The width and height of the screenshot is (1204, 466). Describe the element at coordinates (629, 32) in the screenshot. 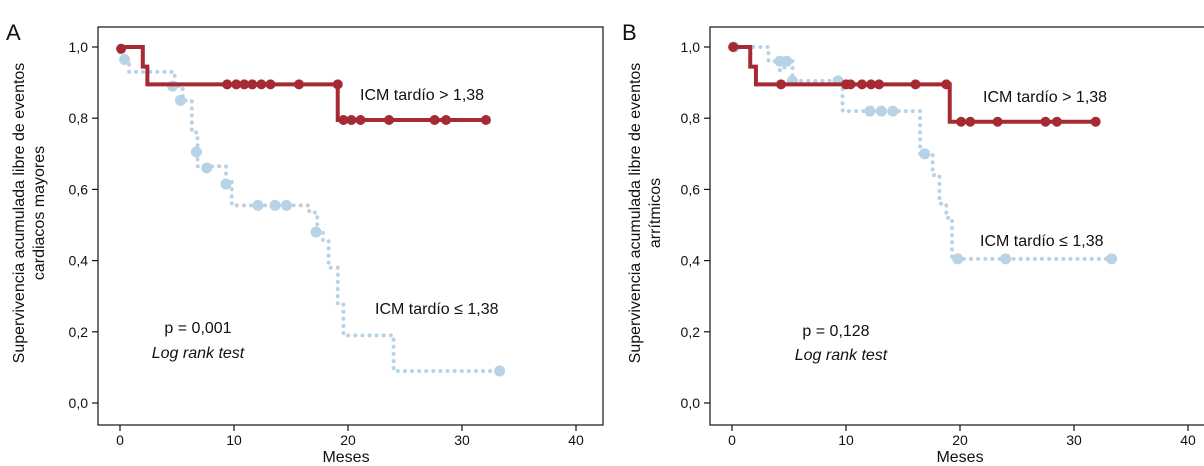

I see `panel-letter-b: B` at that location.